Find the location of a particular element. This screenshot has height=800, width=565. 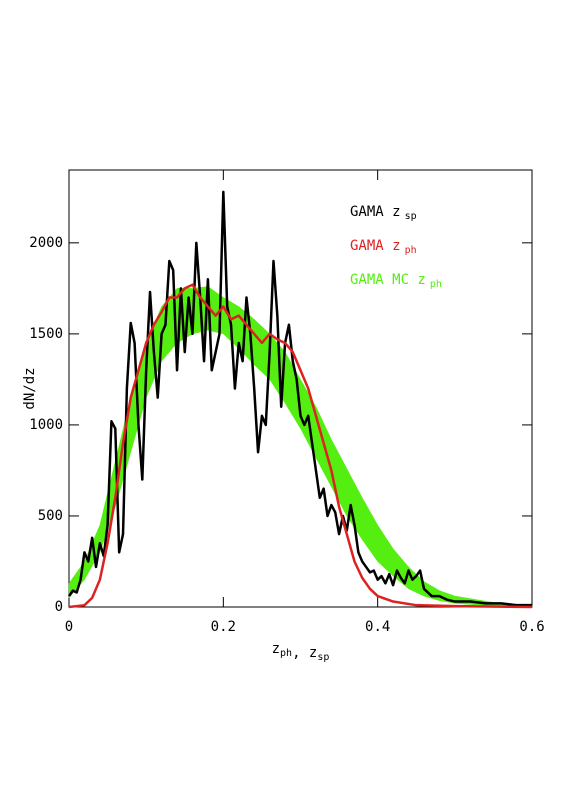

x-tick-label: 0.2 is located at coordinates (223, 627).